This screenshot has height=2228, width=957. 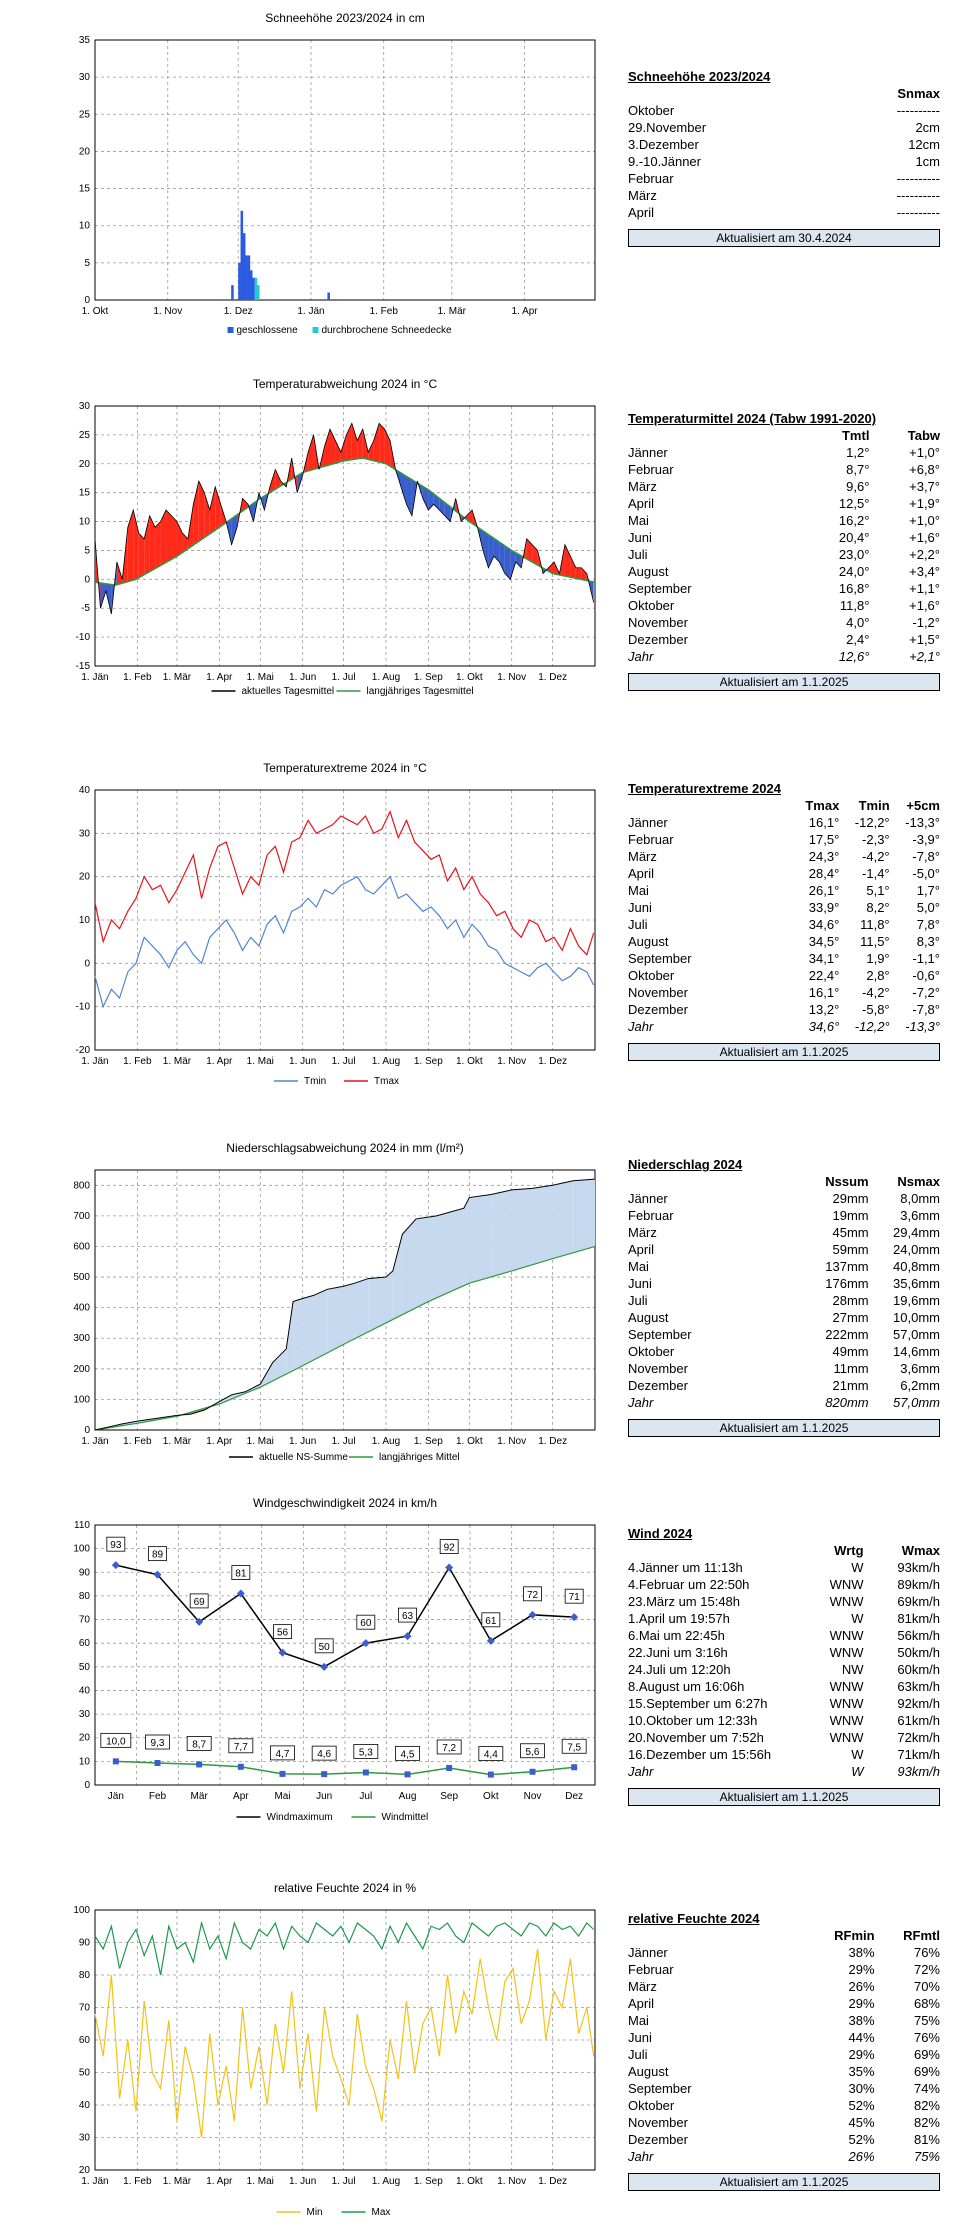 I want to click on cell-value: +1,6°, so click(x=924, y=537).